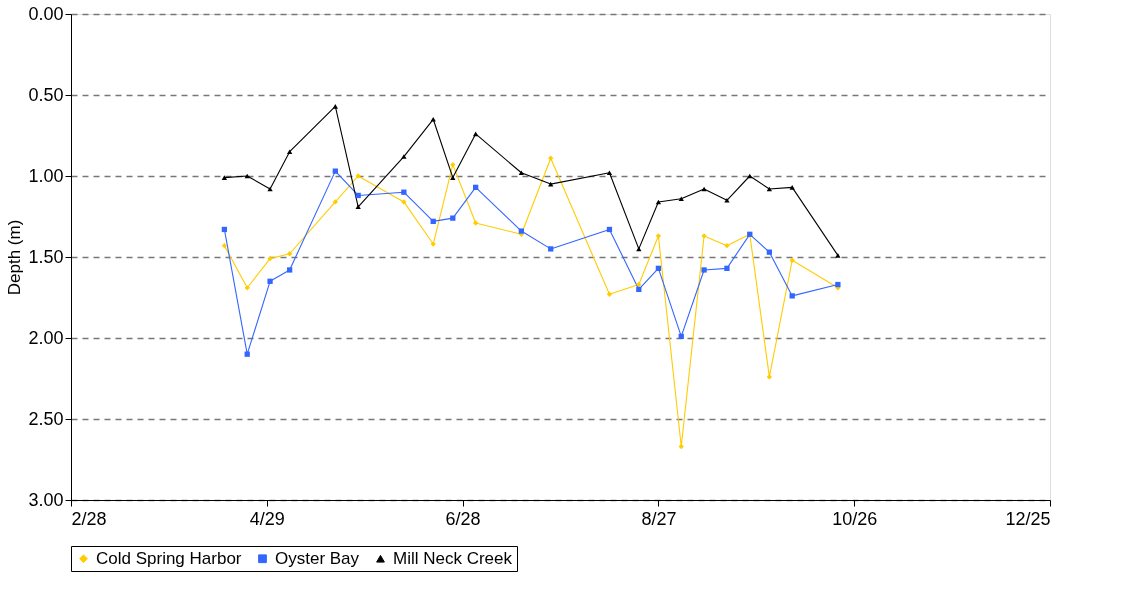 Image resolution: width=1148 pixels, height=603 pixels. Describe the element at coordinates (46, 13) in the screenshot. I see `y-tick-label: 0.00` at that location.